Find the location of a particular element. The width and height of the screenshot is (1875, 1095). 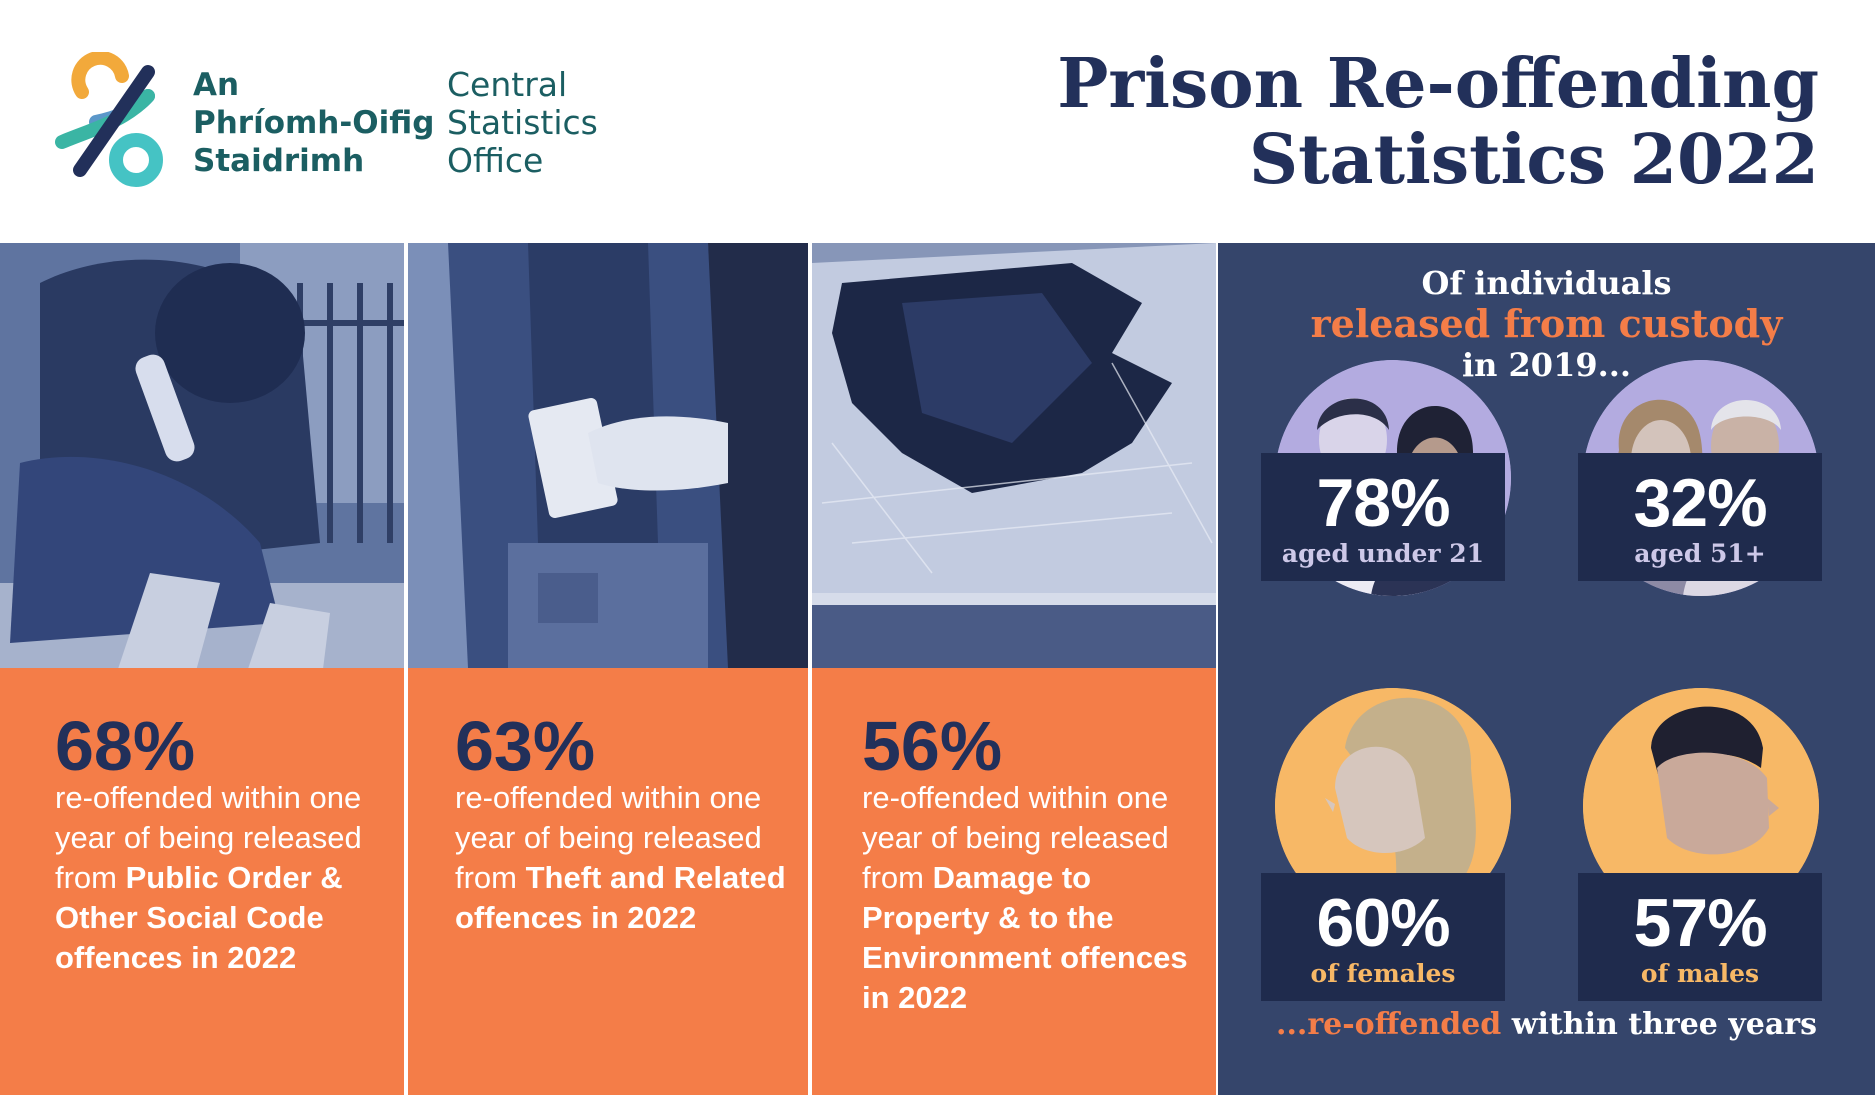

title-line: Prison Re-offending is located at coordinates (1438, 84).